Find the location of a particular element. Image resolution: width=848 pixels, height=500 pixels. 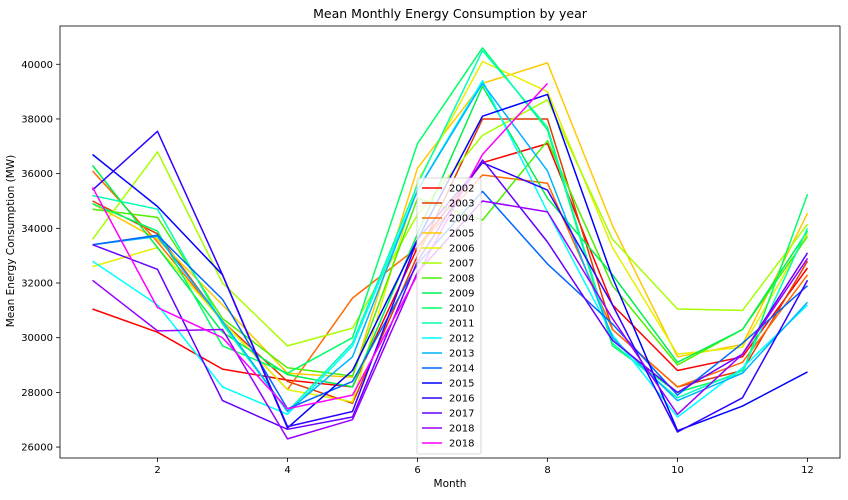

legend-label-2009: 2009 is located at coordinates (461, 294).